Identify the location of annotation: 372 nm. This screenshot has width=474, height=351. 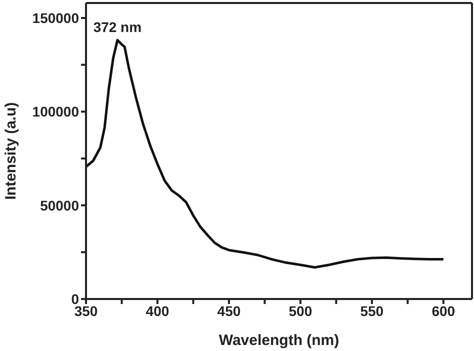
(117, 27).